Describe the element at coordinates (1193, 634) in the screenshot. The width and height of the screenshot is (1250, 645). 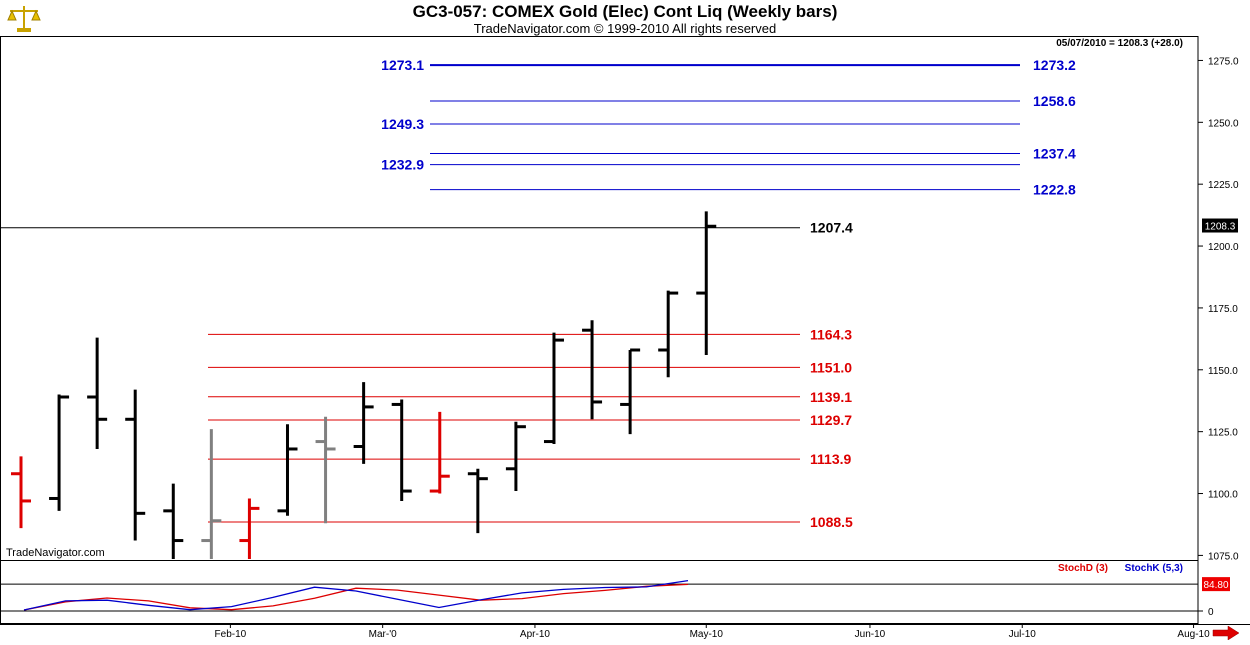
I see `x-tick-label: Aug-10` at that location.